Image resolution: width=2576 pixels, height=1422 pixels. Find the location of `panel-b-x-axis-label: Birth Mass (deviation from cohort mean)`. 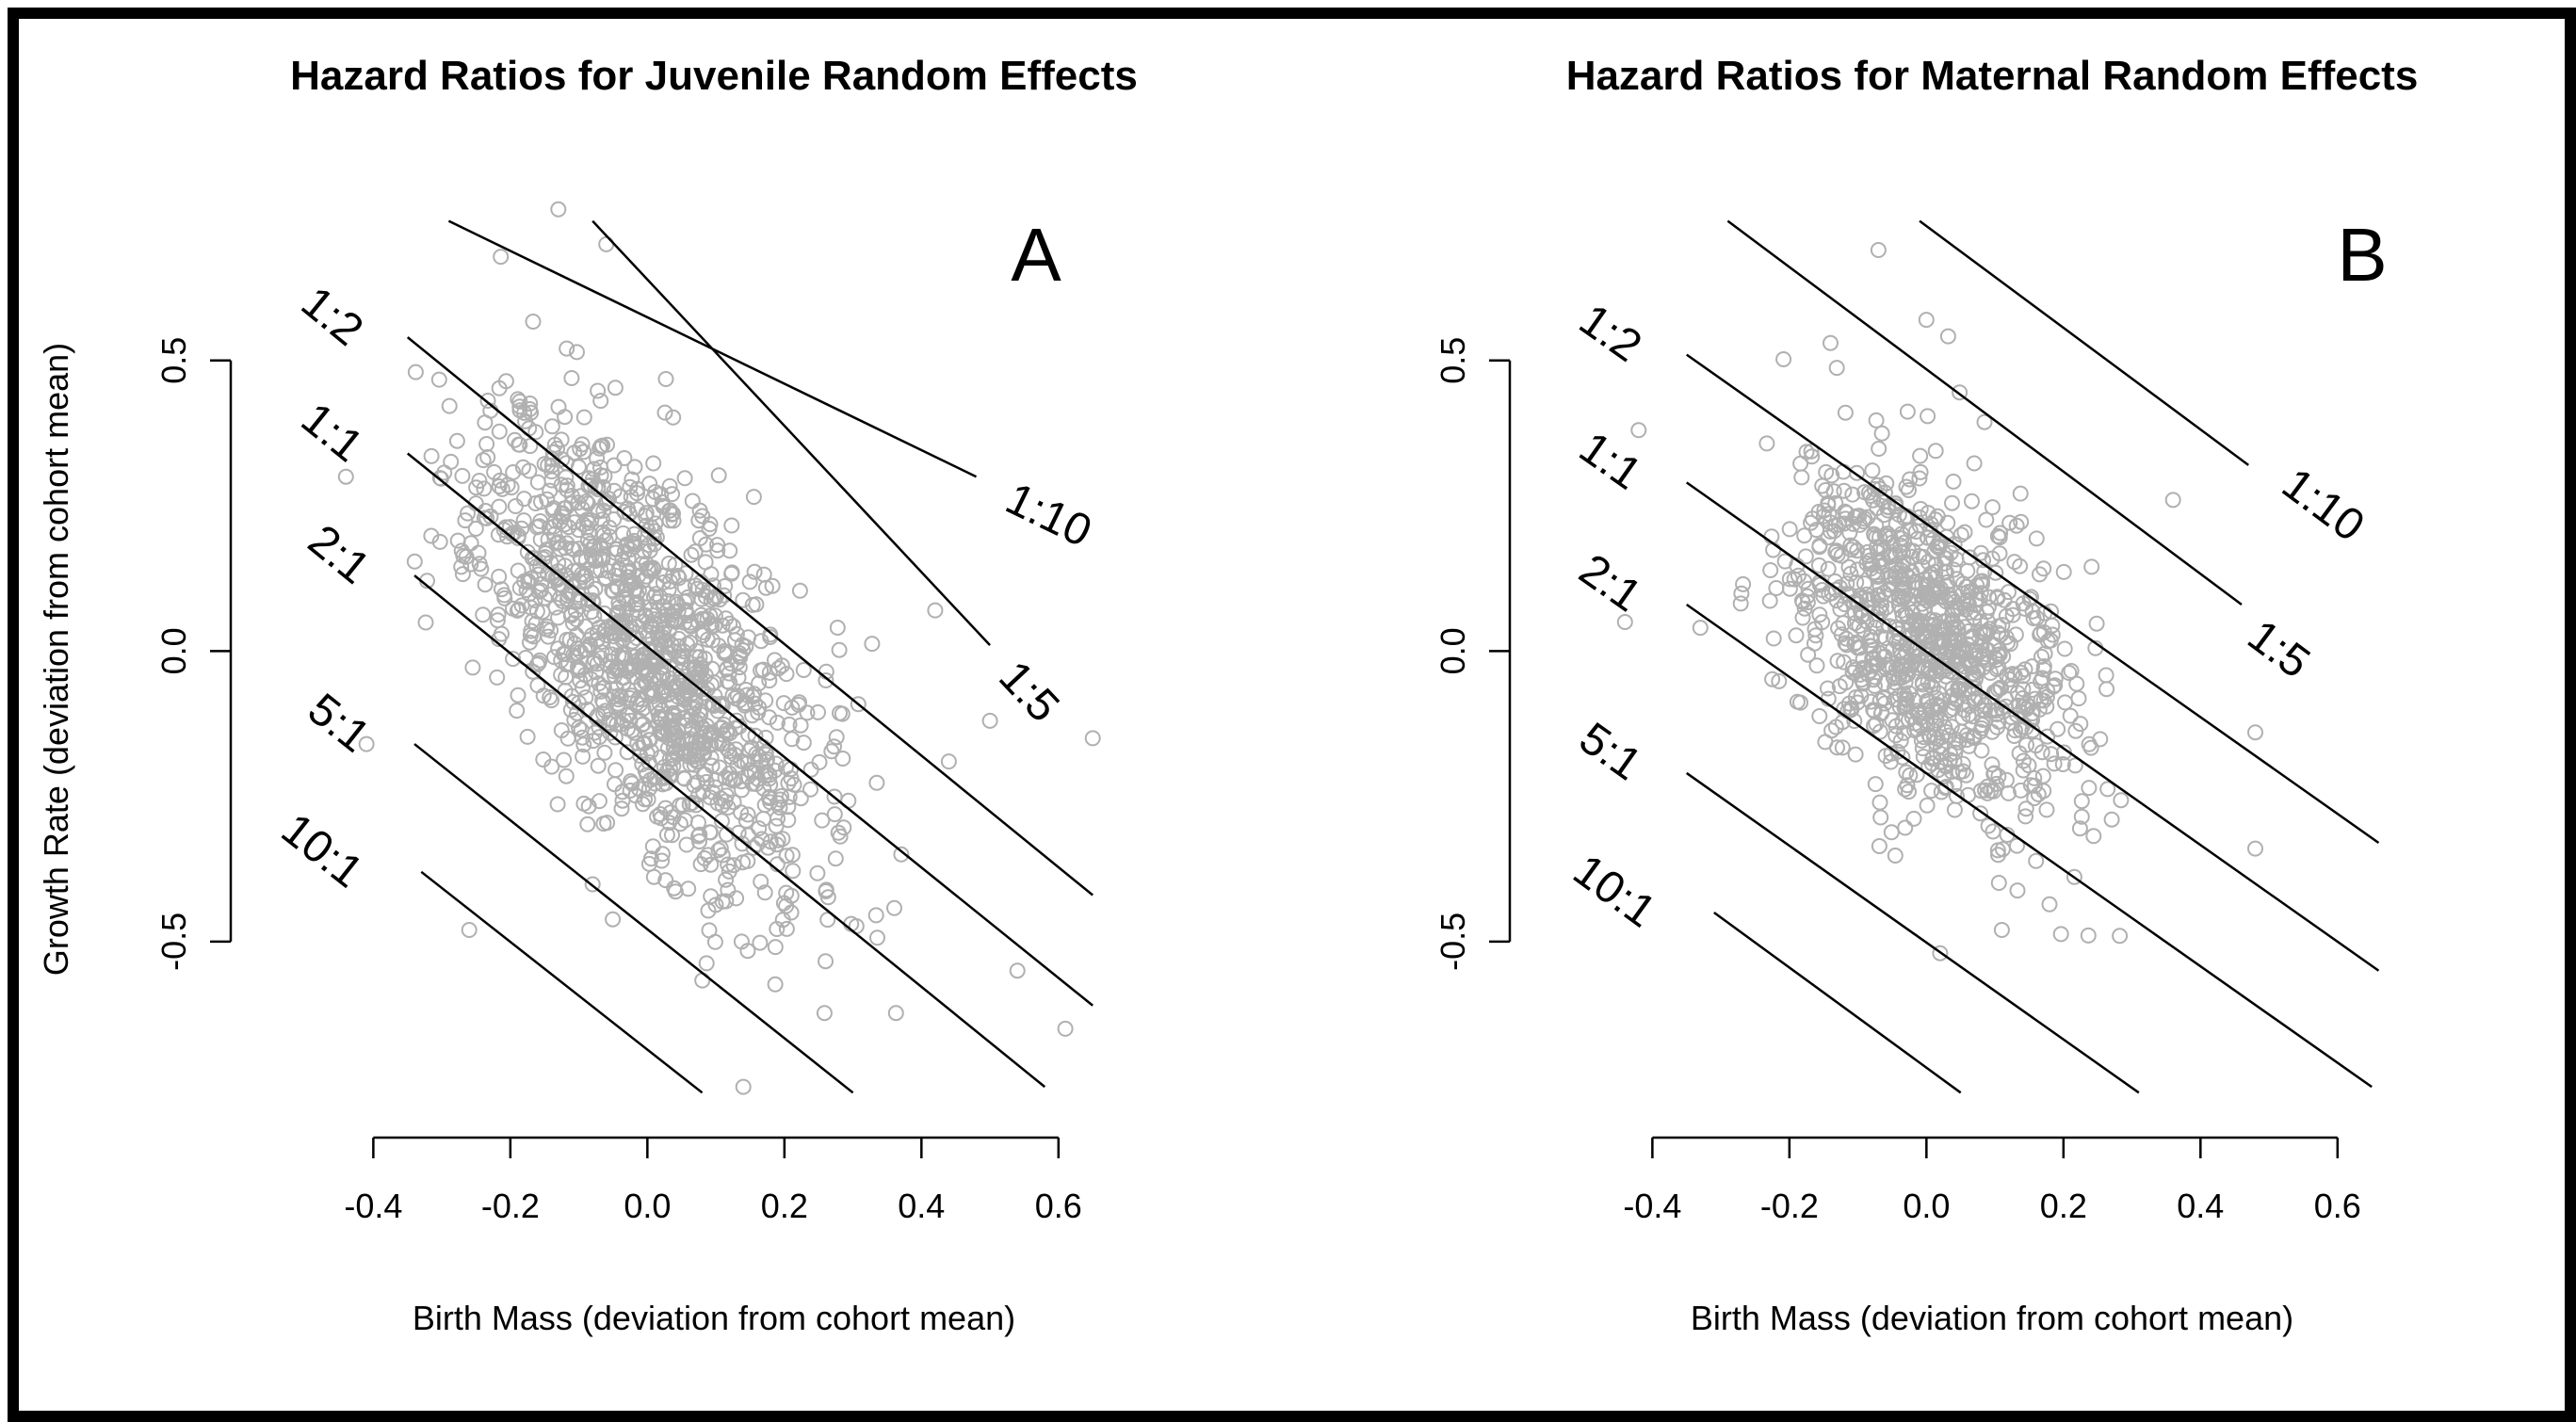

panel-b-x-axis-label: Birth Mass (deviation from cohort mean) is located at coordinates (1992, 1318).